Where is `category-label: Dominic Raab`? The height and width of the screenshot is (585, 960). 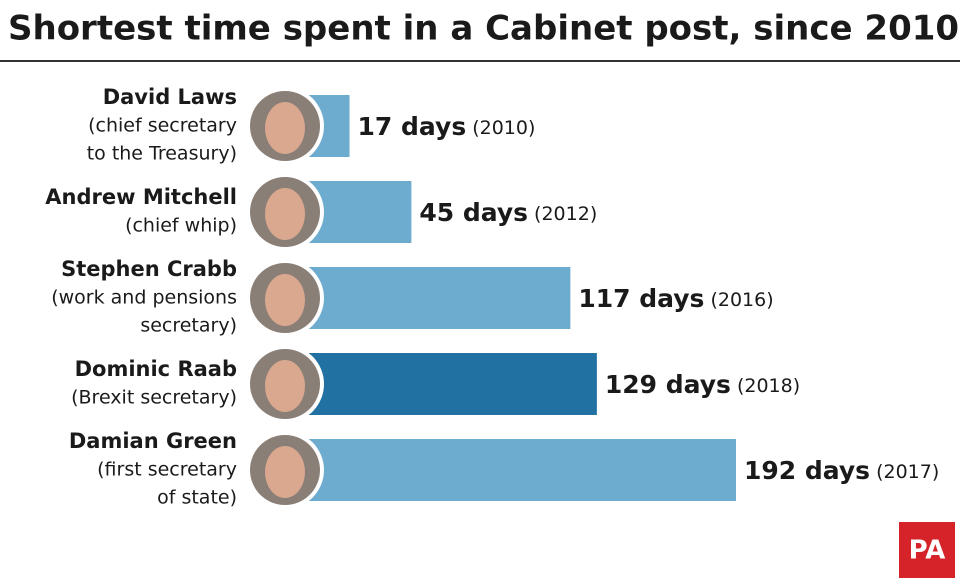 category-label: Dominic Raab is located at coordinates (156, 369).